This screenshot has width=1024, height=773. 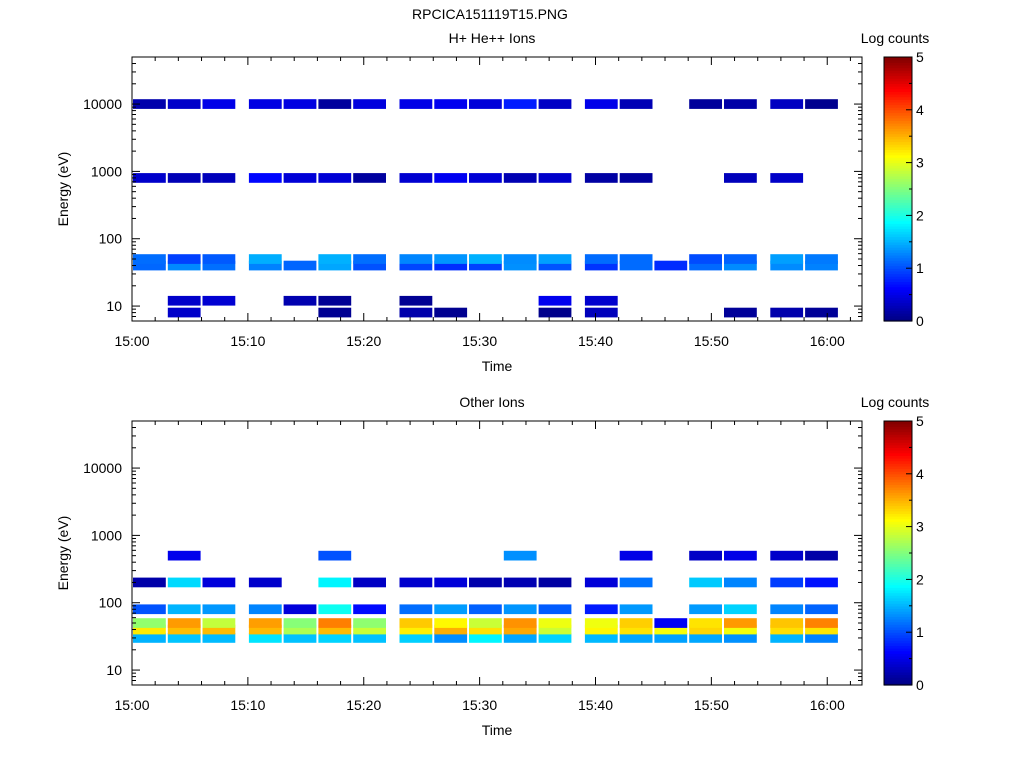 I want to click on x-tick-label: 15:20, so click(x=363, y=341).